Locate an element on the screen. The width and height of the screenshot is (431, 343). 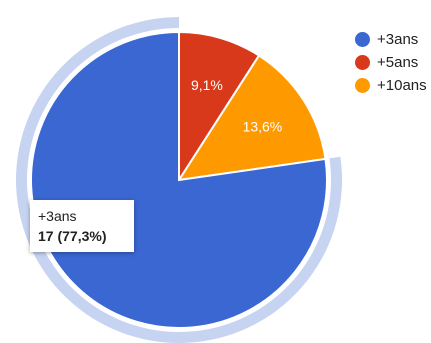
legend-swatch-3ans is located at coordinates (362, 39).